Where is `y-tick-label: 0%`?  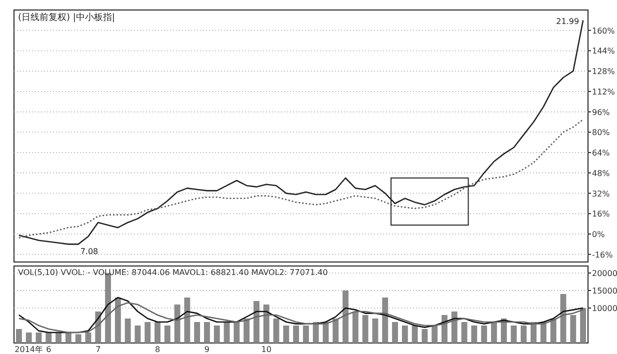 y-tick-label: 0% is located at coordinates (599, 234).